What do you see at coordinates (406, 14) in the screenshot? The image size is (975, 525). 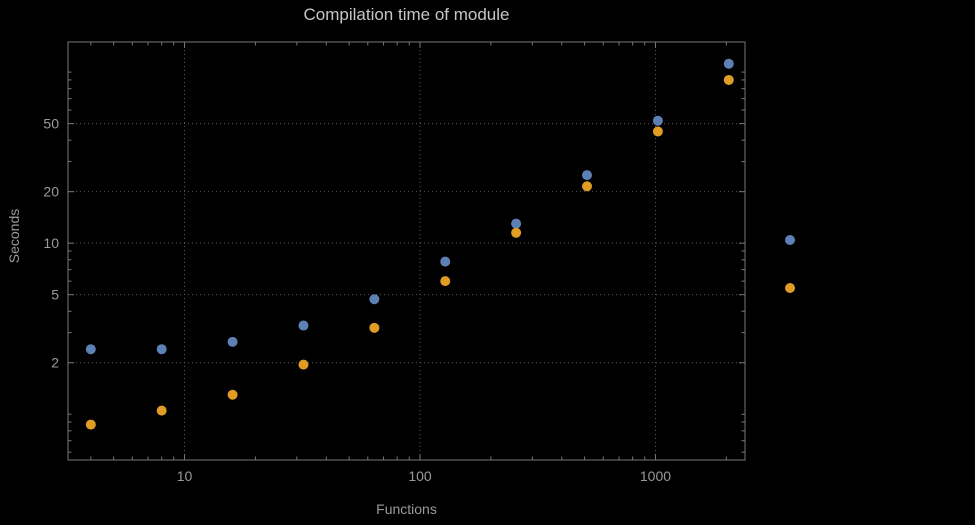 I see `chart-title: Compilation time of module` at bounding box center [406, 14].